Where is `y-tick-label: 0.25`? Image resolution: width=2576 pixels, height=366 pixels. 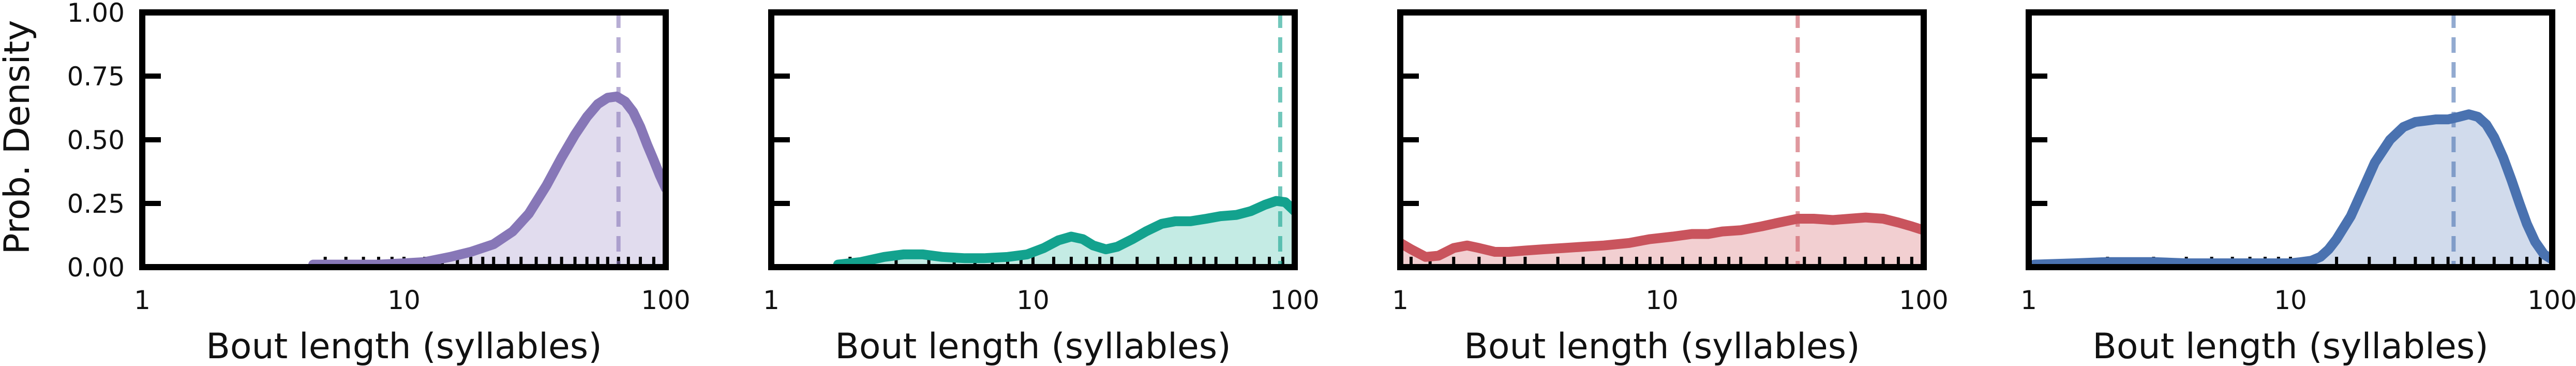
y-tick-label: 0.25 is located at coordinates (96, 204).